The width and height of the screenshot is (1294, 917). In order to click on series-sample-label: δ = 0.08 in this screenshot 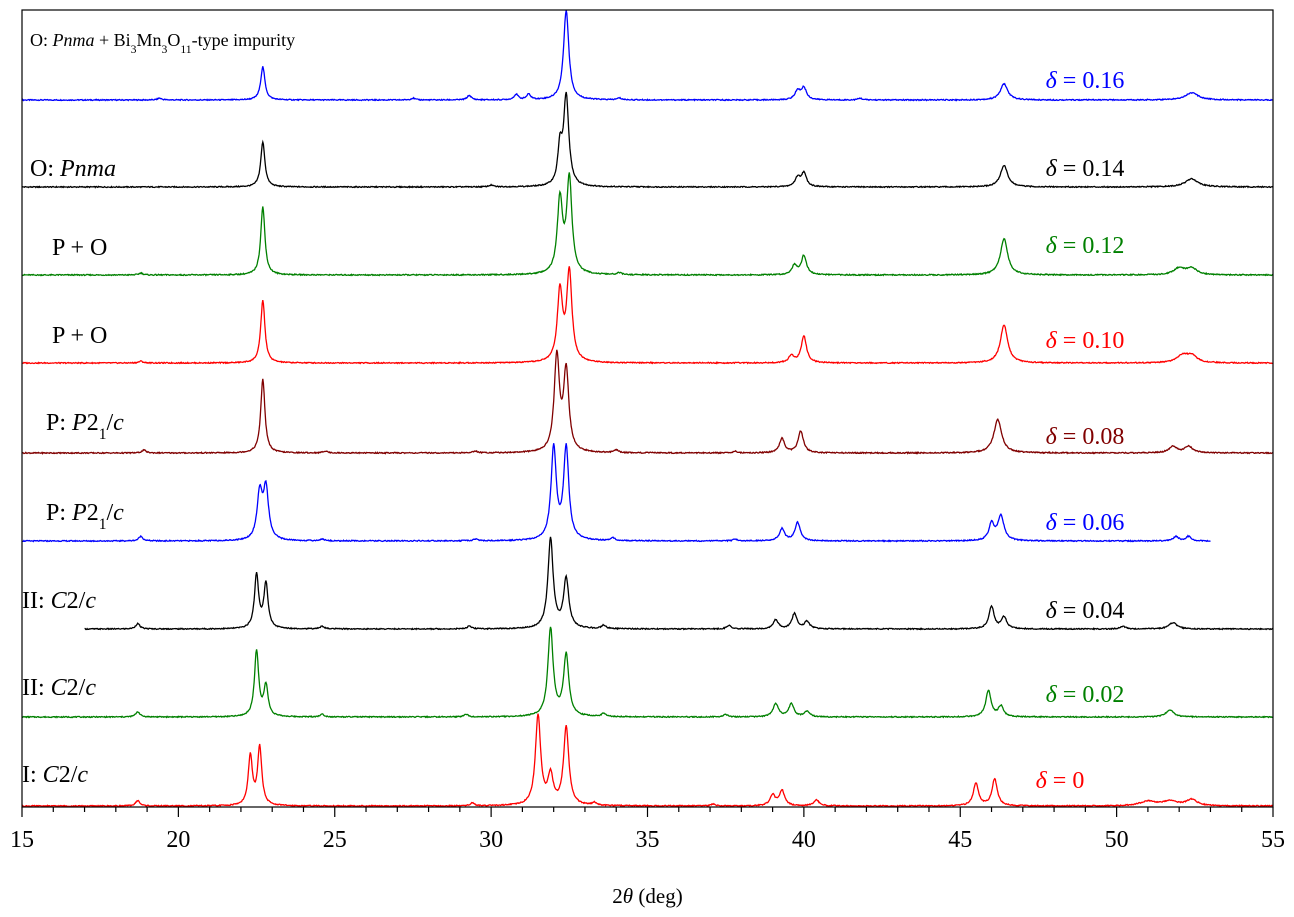, I will do `click(1085, 437)`.